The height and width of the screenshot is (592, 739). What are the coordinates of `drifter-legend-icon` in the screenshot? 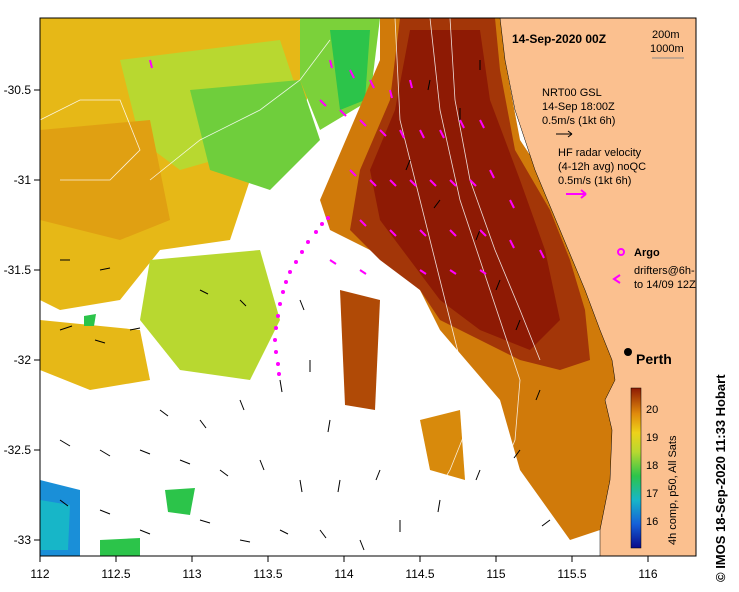 It's located at (616, 279).